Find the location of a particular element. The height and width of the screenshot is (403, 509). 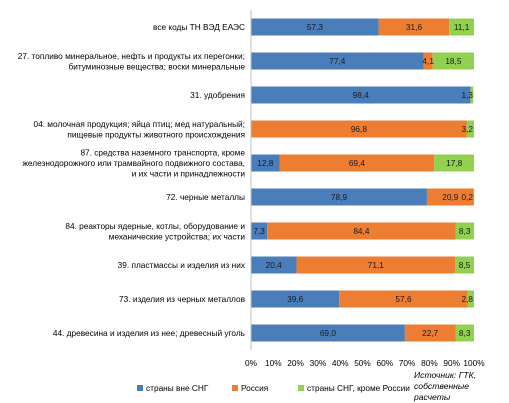

source-note: Источник: ГТК, собственные расчеты is located at coordinates (460, 386).